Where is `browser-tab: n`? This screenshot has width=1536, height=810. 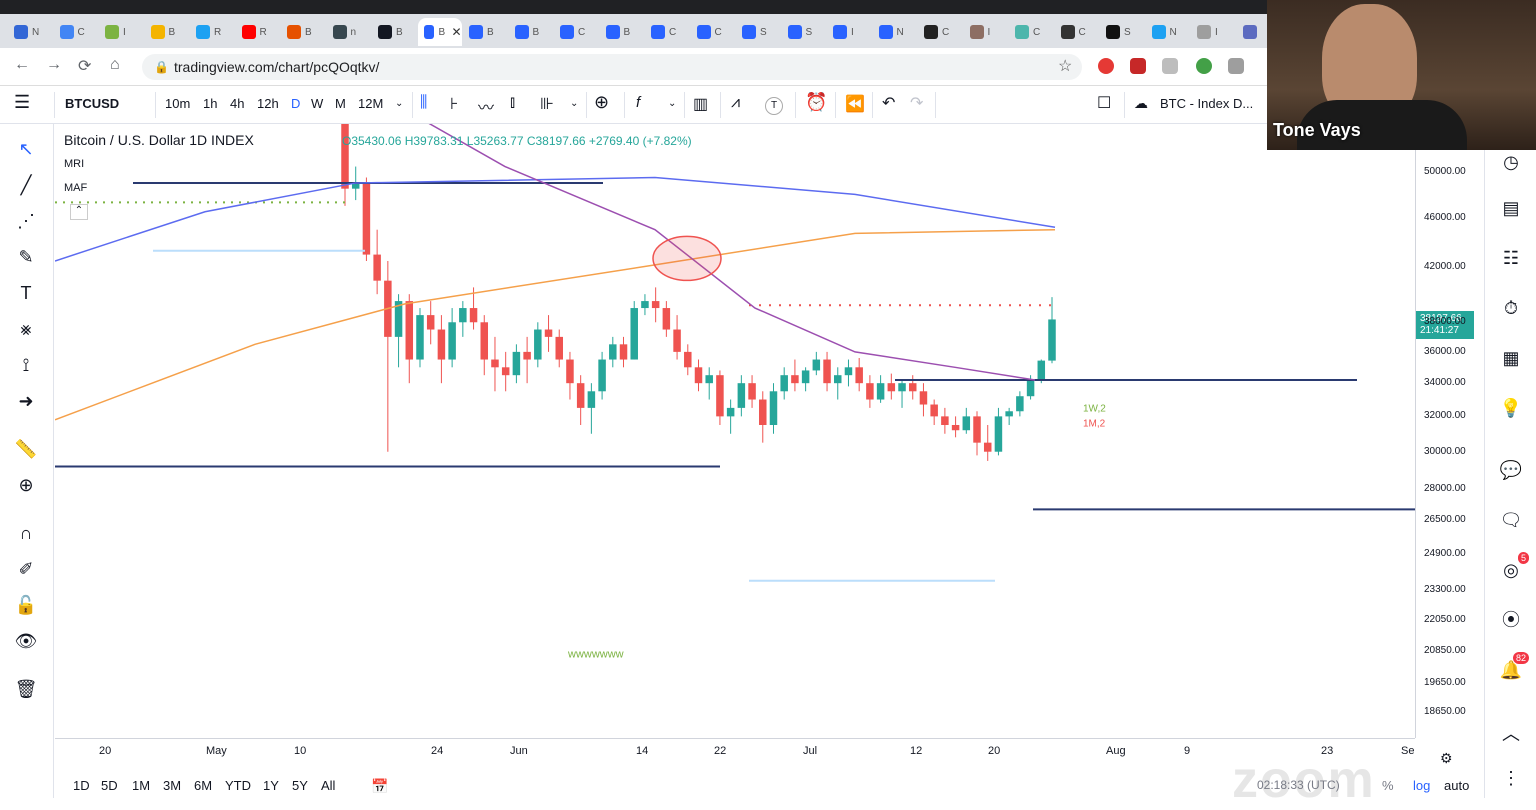
browser-tab: n is located at coordinates (349, 32).